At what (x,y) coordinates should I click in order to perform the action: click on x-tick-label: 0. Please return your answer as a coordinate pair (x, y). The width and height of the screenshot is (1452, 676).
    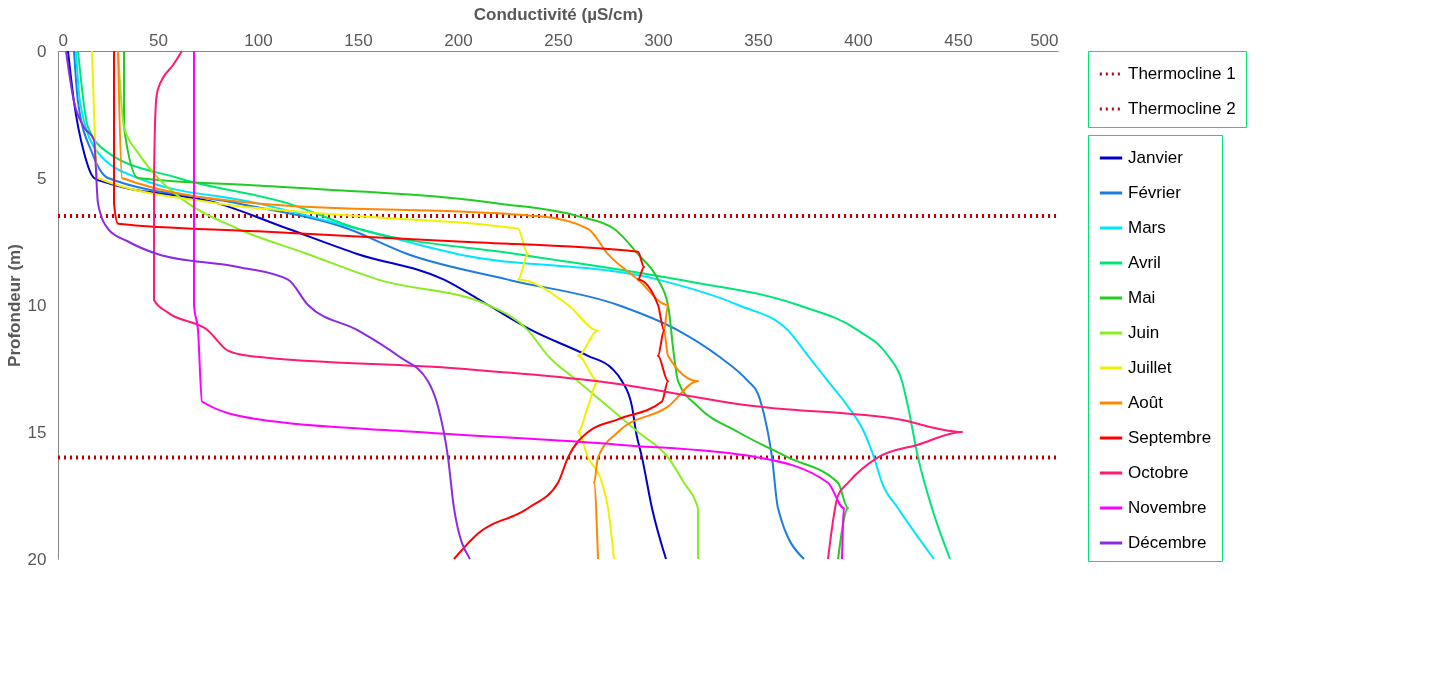
    Looking at the image, I should click on (63, 40).